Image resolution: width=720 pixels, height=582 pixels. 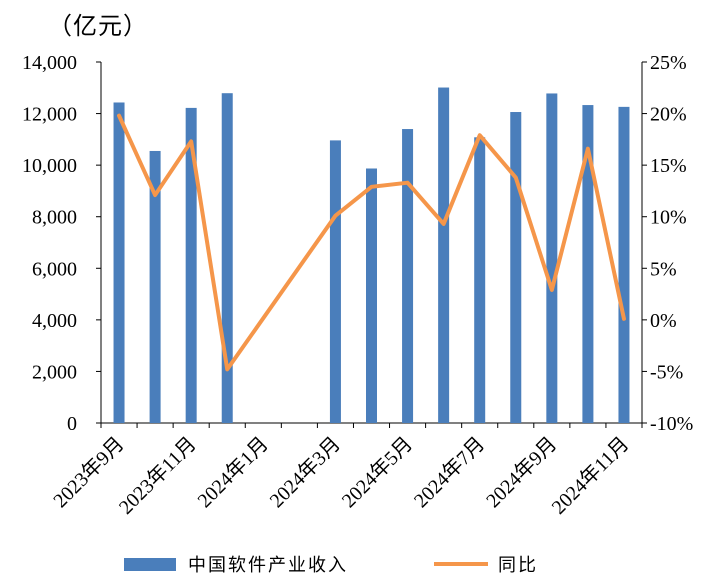 What do you see at coordinates (54, 269) in the screenshot?
I see `left-tick-label: 6,000` at bounding box center [54, 269].